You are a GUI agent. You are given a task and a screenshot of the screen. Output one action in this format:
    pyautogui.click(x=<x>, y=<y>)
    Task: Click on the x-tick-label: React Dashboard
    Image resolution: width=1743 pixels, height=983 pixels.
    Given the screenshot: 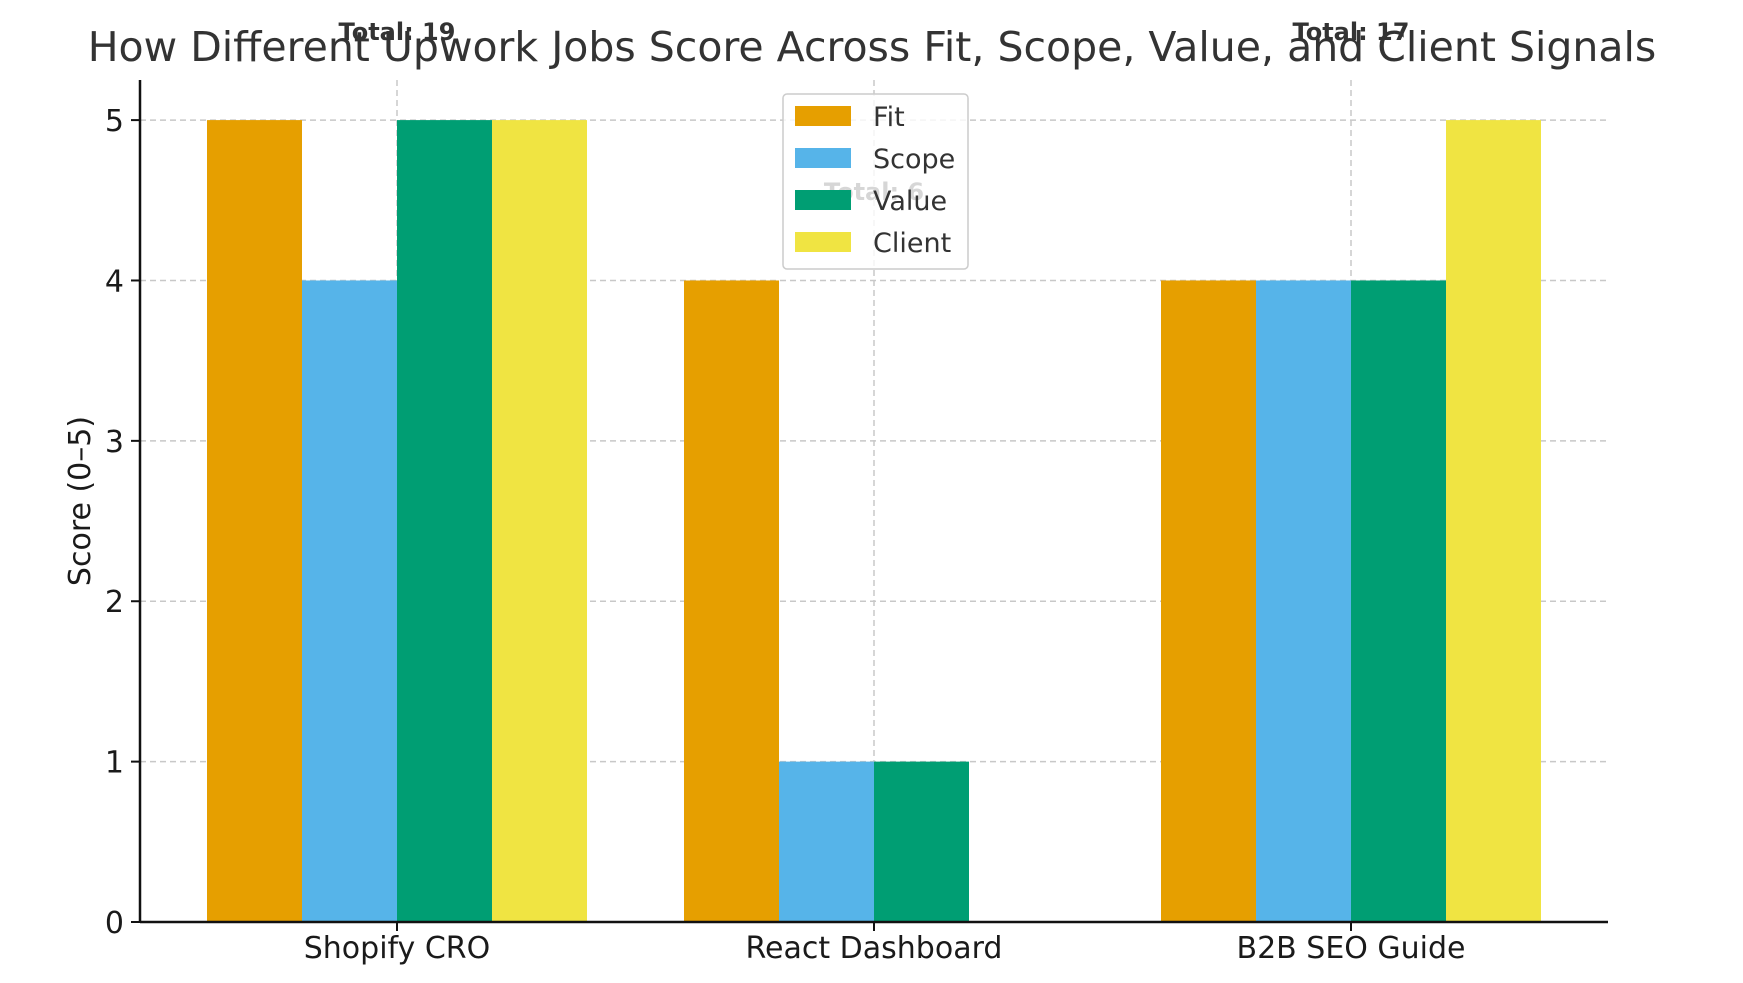 What is the action you would take?
    pyautogui.click(x=874, y=948)
    